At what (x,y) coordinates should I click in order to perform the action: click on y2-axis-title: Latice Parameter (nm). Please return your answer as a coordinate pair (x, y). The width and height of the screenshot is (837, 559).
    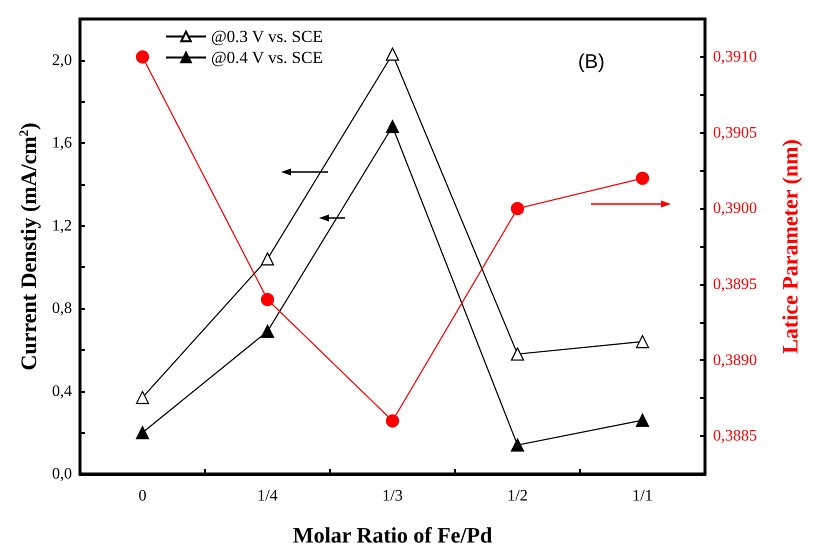
    Looking at the image, I should click on (790, 246).